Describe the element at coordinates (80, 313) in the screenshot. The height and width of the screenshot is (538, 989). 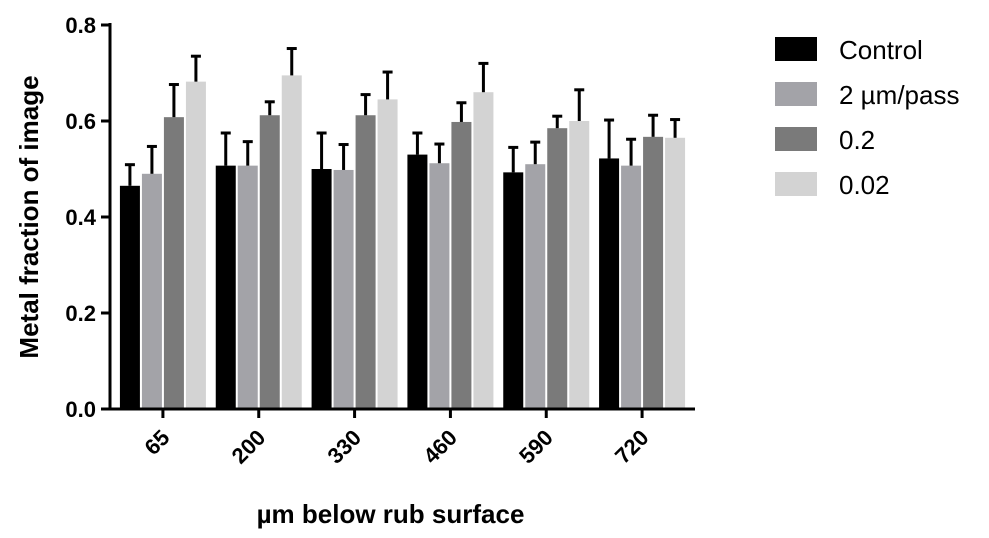
I see `y-tick-label: 0.2` at that location.